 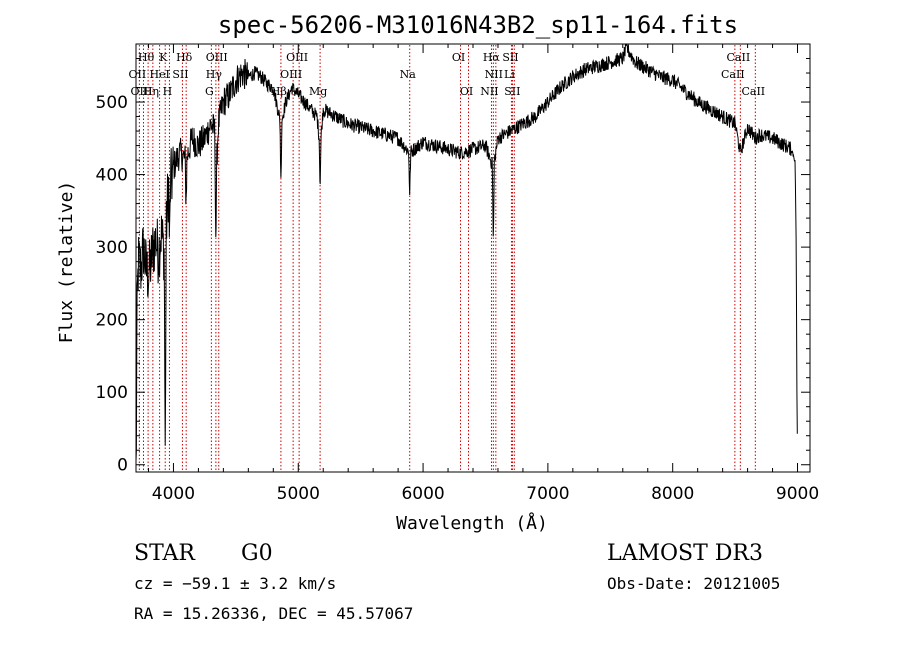 I want to click on line-marker-label: Hγ, so click(x=214, y=74).